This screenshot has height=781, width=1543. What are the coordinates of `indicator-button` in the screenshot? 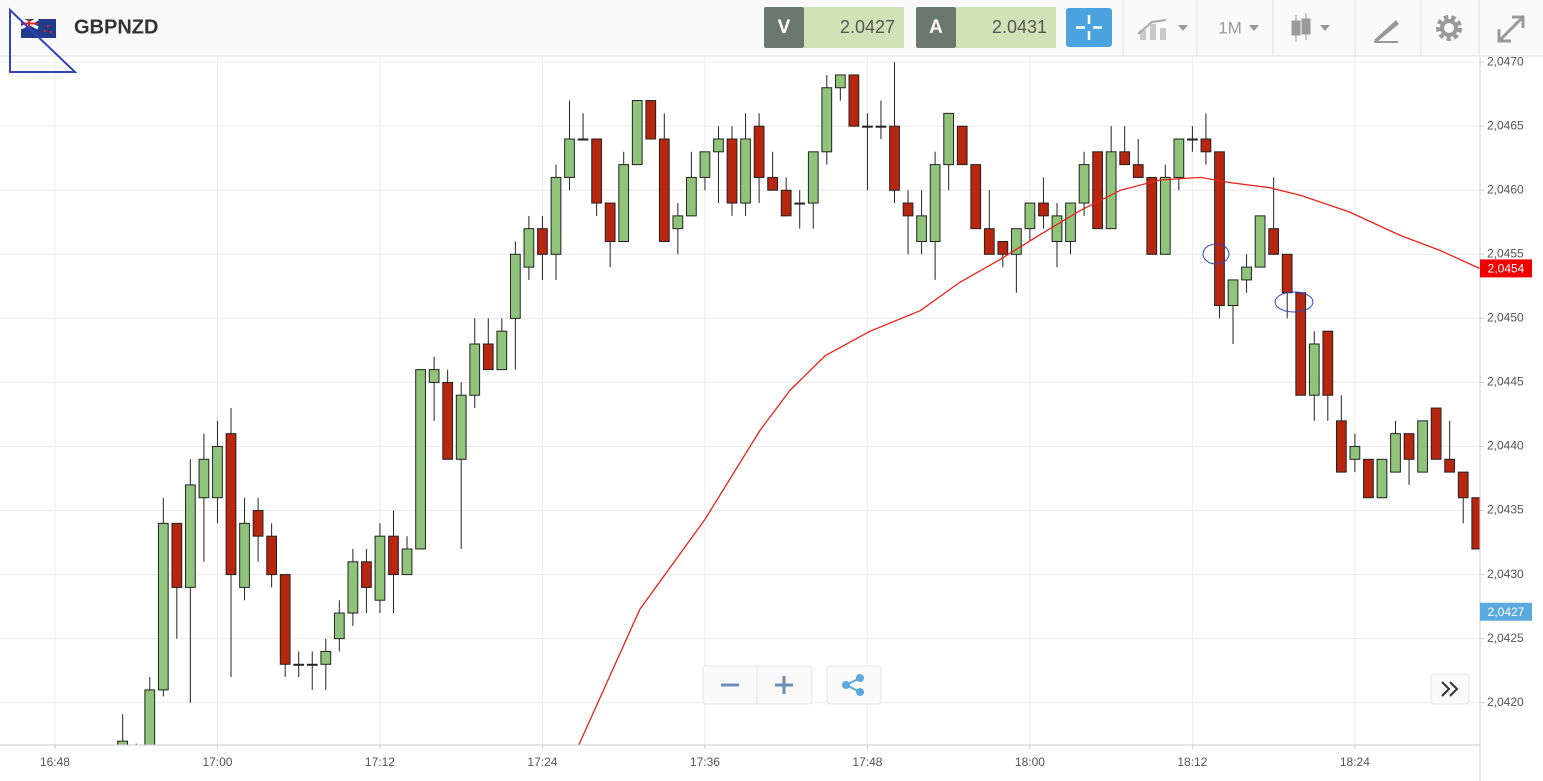 It's located at (1162, 29).